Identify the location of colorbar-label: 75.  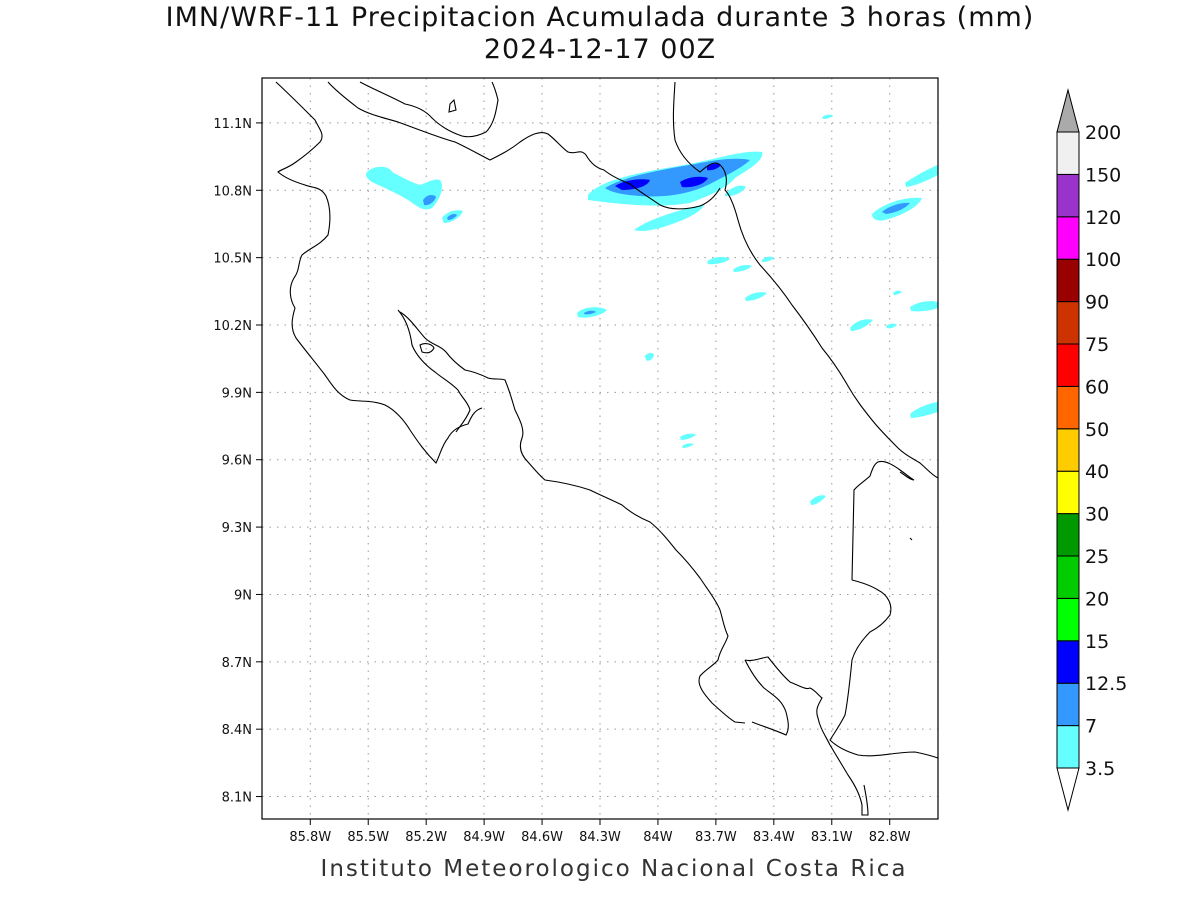
(1097, 345).